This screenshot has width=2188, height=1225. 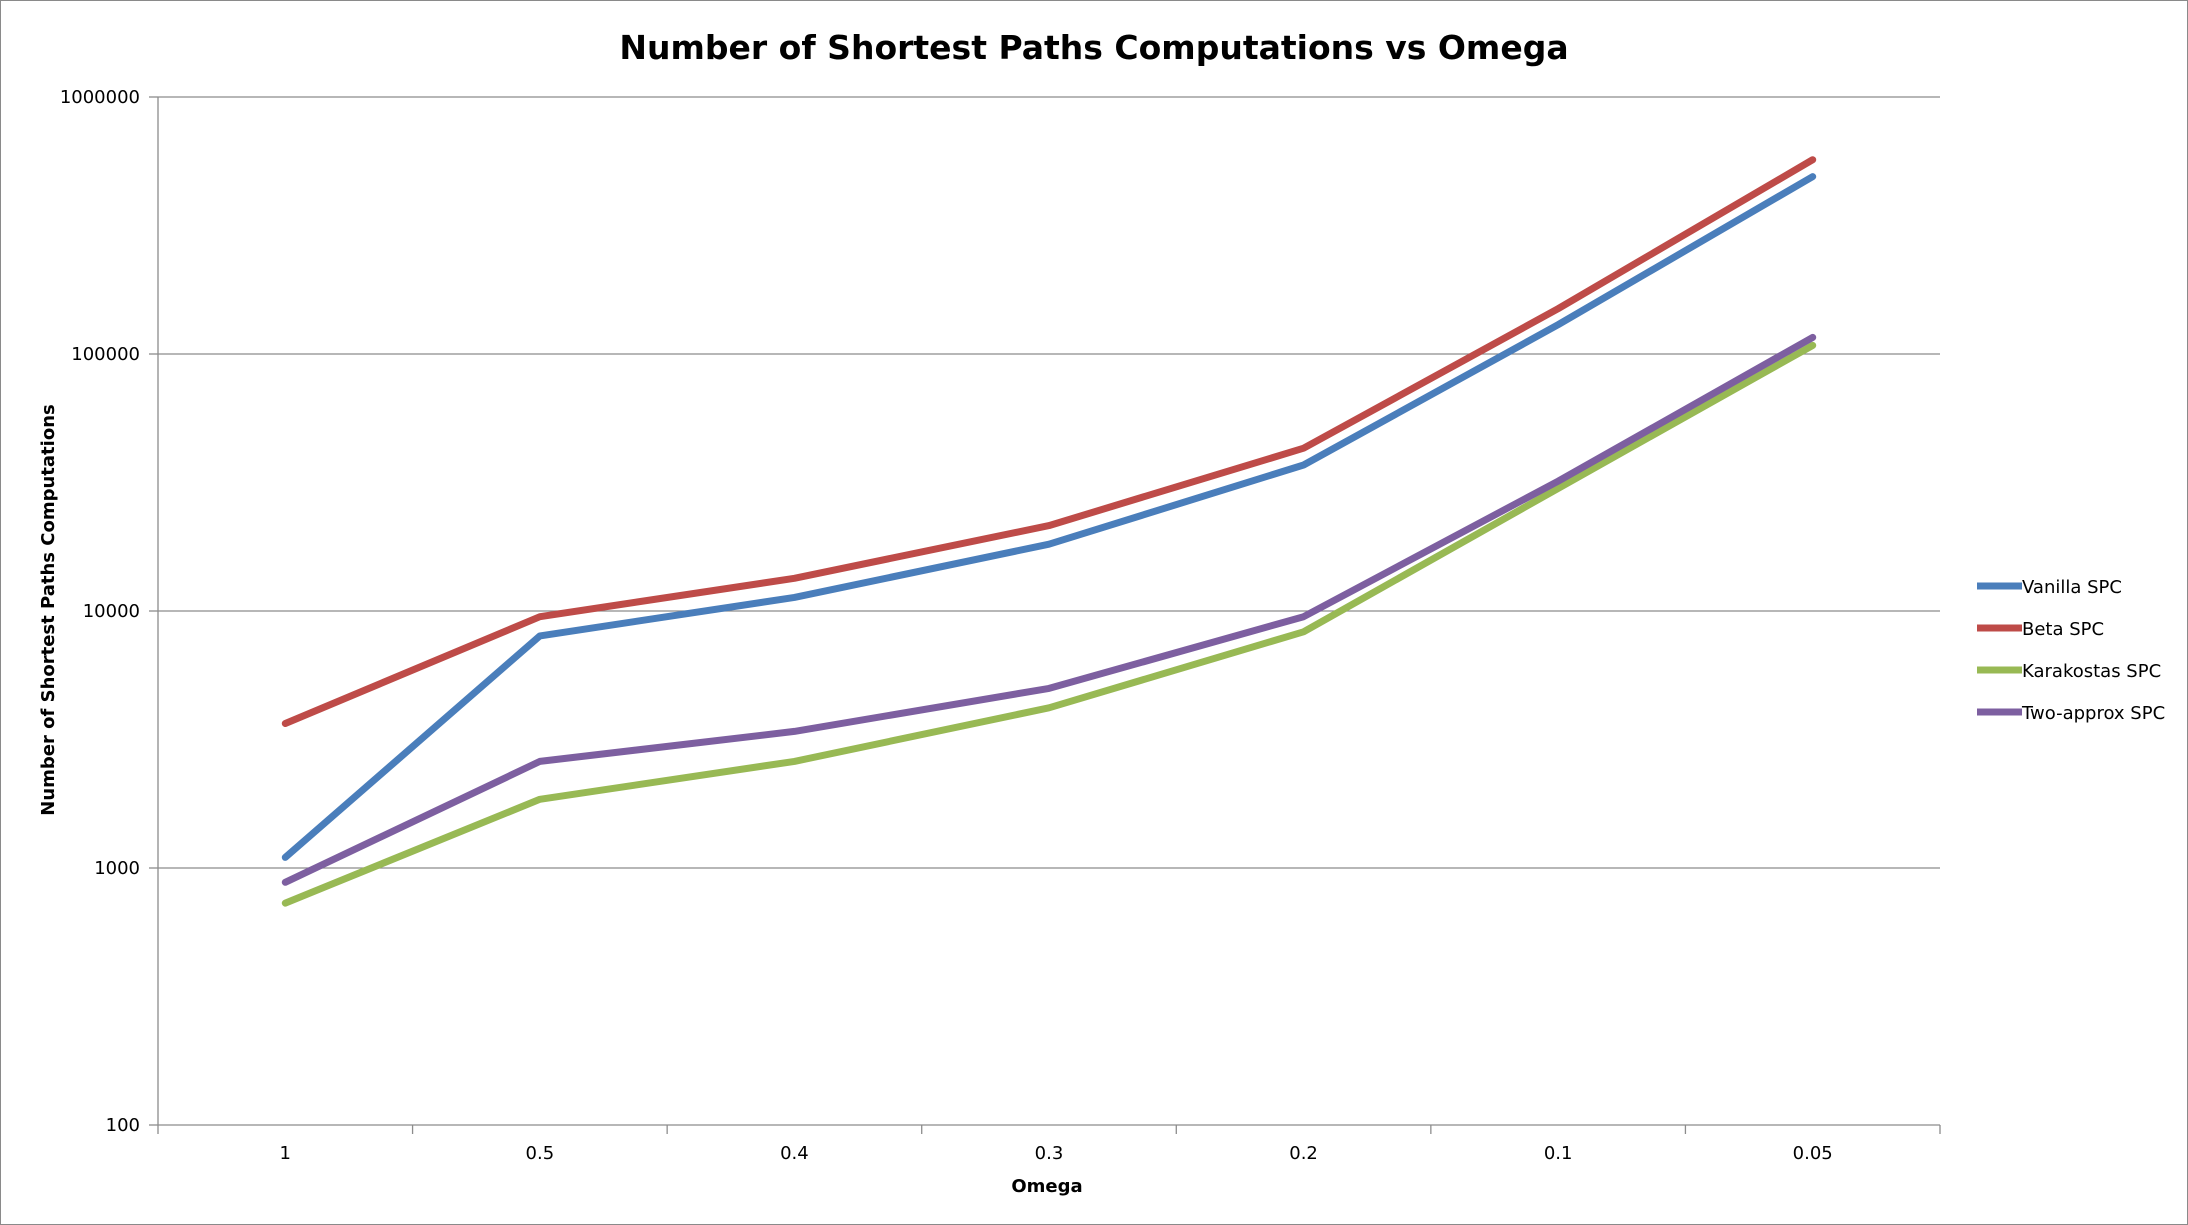 I want to click on y-axis-title: Number of Shortest Paths Computations, so click(x=48, y=609).